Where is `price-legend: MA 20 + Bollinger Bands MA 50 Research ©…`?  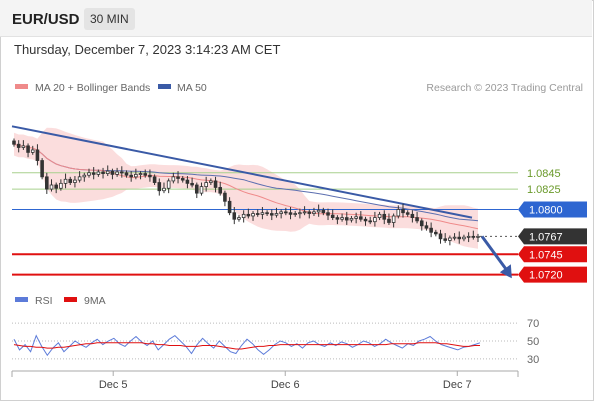
price-legend: MA 20 + Bollinger Bands MA 50 Research ©… is located at coordinates (299, 88).